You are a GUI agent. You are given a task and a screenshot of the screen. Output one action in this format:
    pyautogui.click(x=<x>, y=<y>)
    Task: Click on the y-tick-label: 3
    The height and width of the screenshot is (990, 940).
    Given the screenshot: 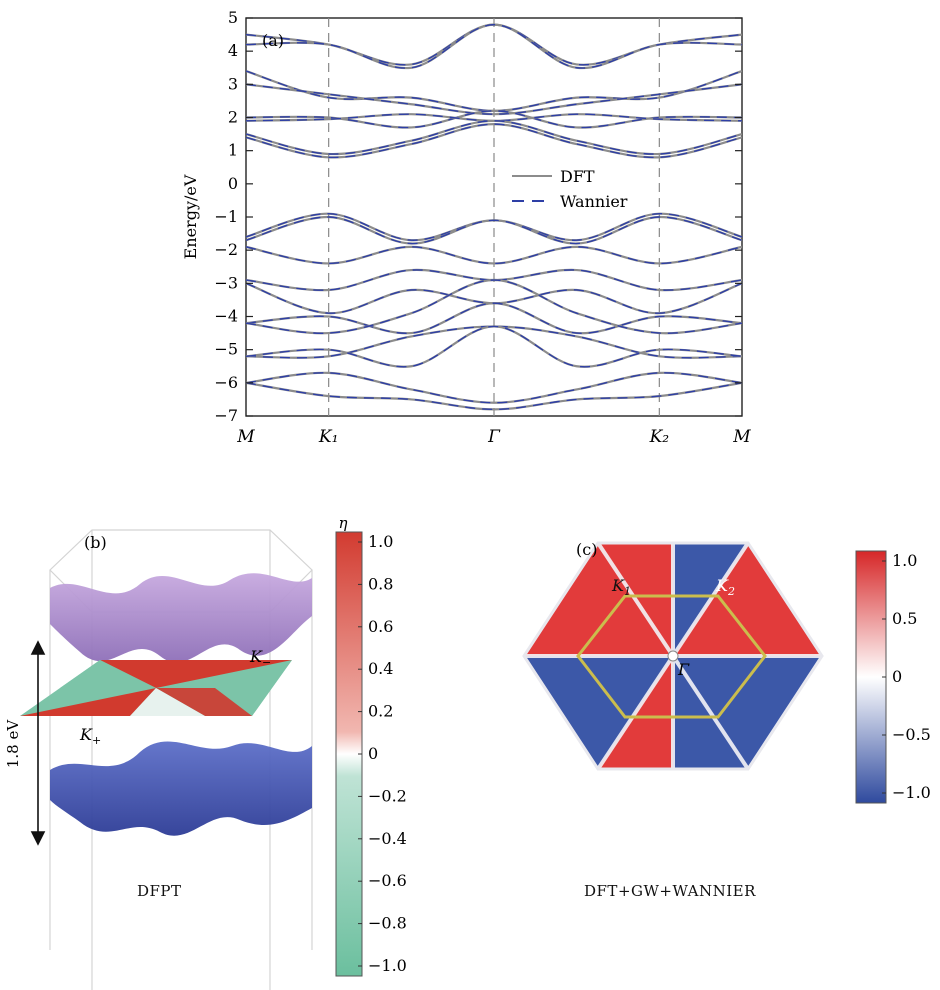 What is the action you would take?
    pyautogui.click(x=233, y=83)
    